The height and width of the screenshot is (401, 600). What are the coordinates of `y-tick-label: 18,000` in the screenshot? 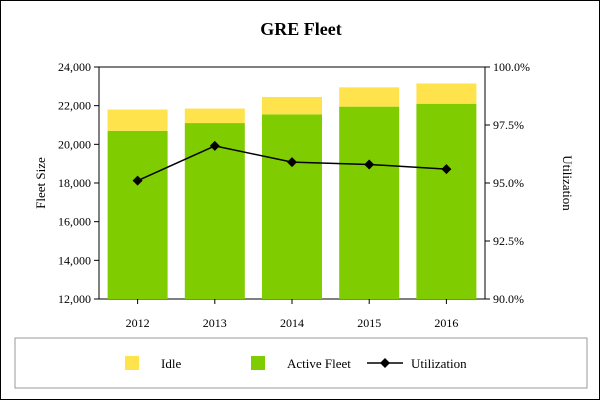 It's located at (74, 183).